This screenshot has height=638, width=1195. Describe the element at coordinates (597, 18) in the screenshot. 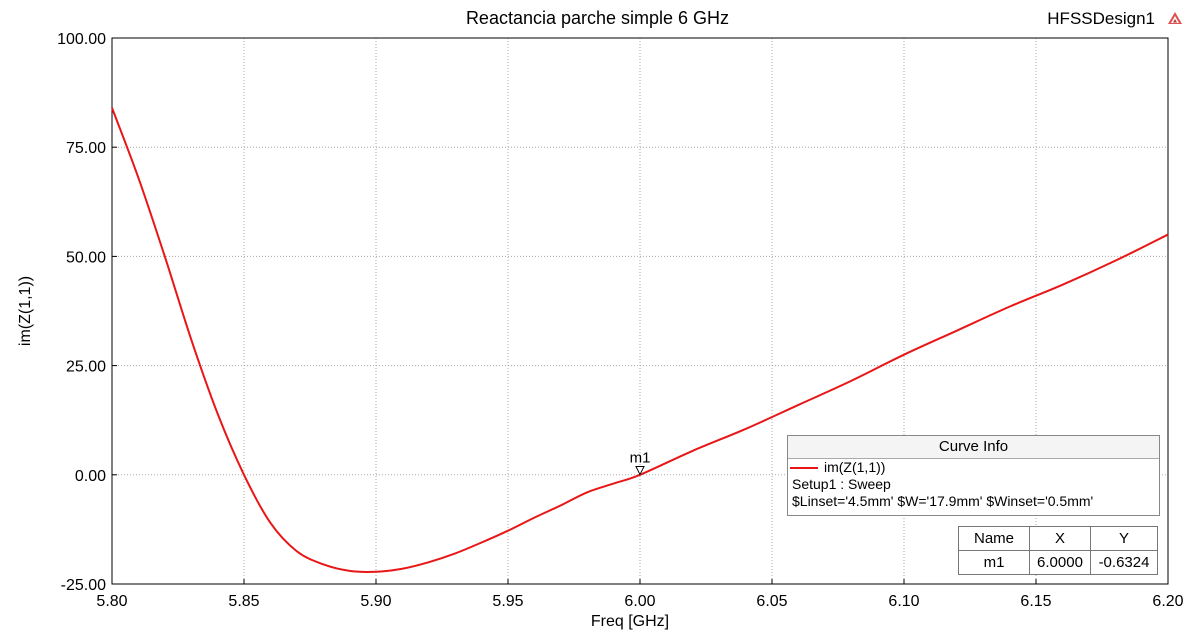

I see `chart-title: Reactancia parche simple 6 GHz` at that location.